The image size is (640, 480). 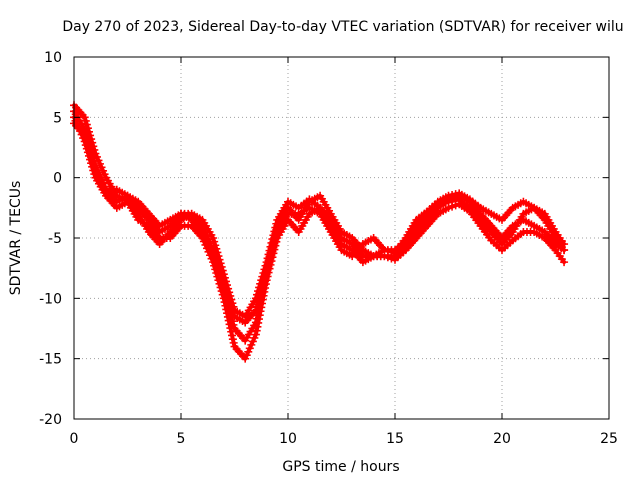 What do you see at coordinates (50, 420) in the screenshot?
I see `y-tick-label: -20` at bounding box center [50, 420].